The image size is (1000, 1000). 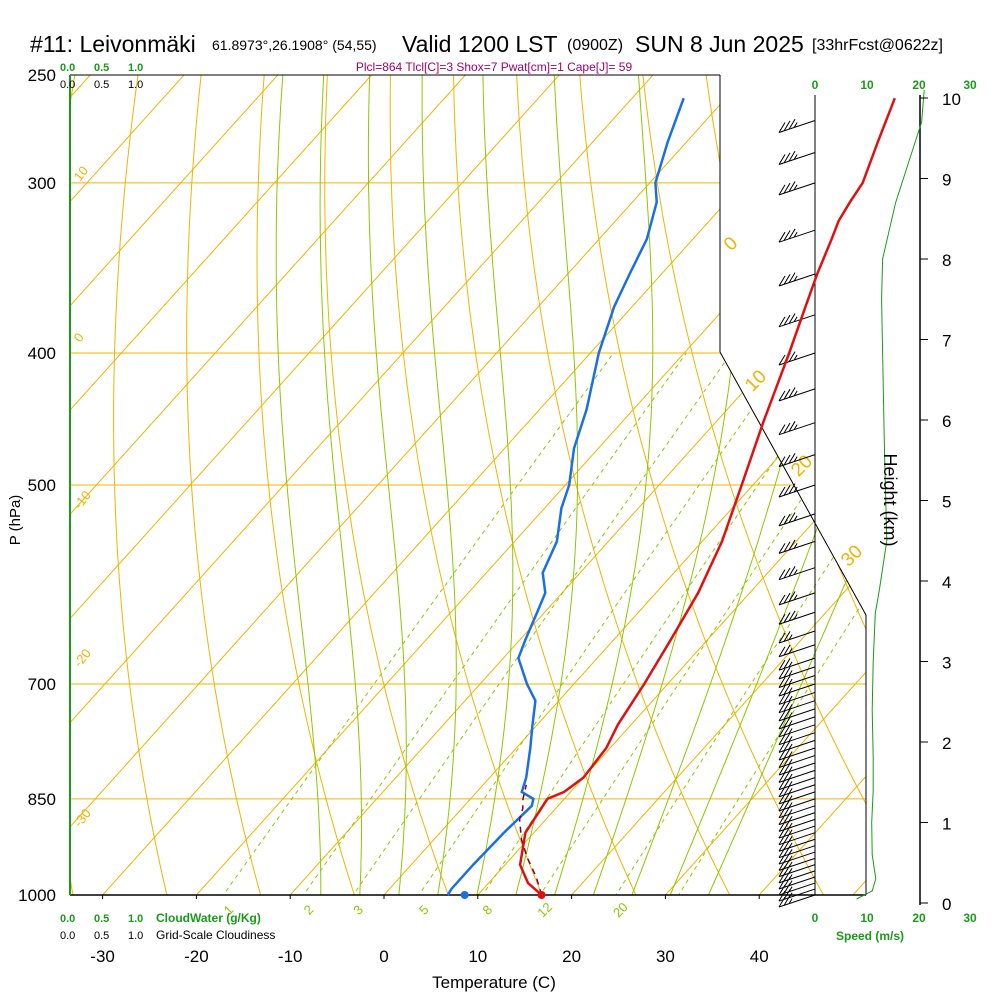 What do you see at coordinates (196, 956) in the screenshot?
I see `temperature-tick--20: -20` at bounding box center [196, 956].